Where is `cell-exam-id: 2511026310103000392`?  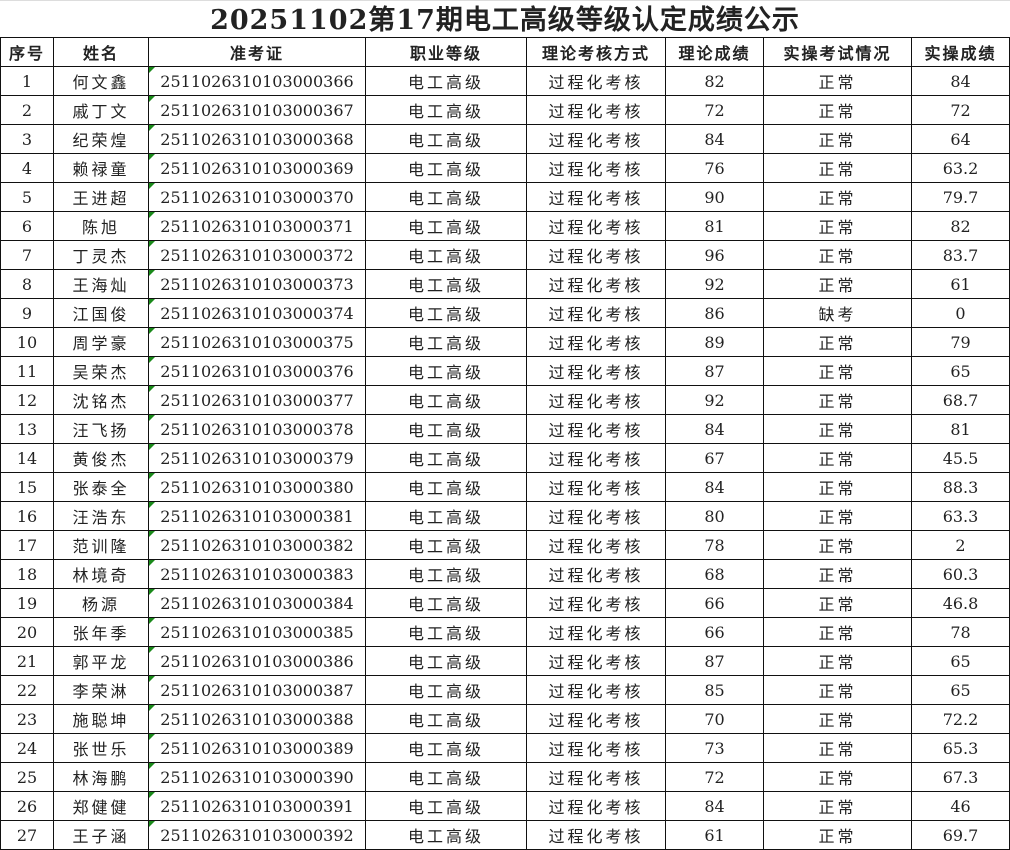
cell-exam-id: 2511026310103000392 is located at coordinates (257, 835).